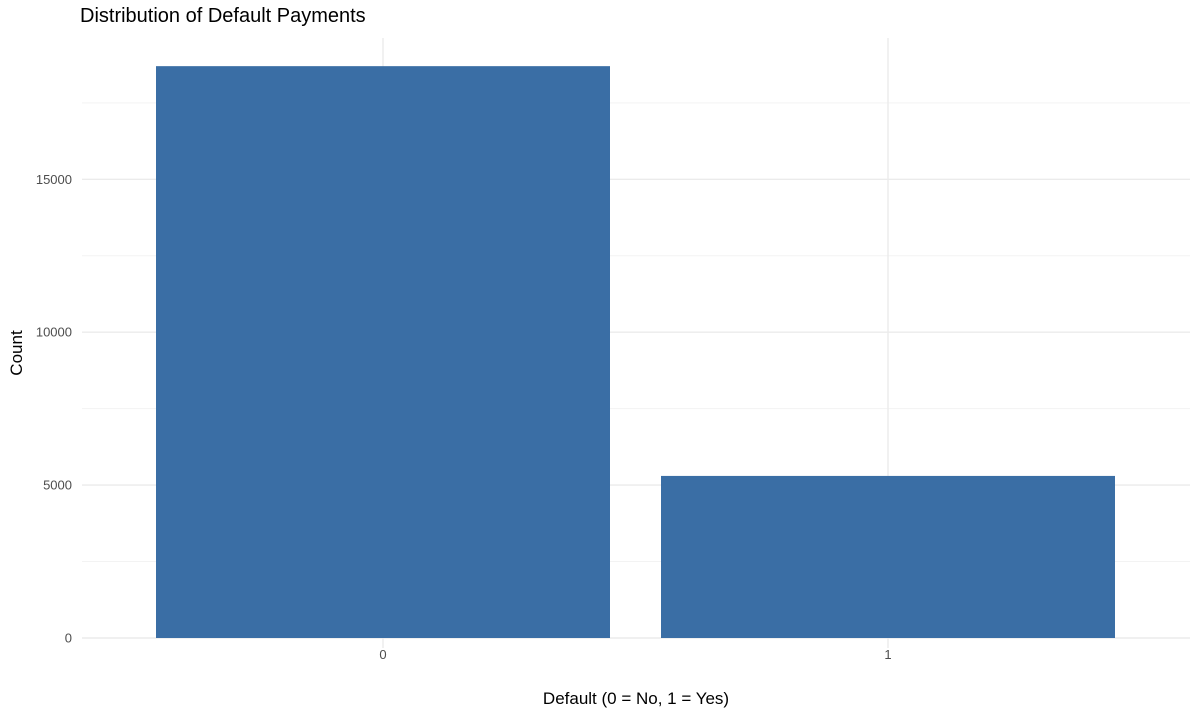 Image resolution: width=1200 pixels, height=720 pixels. Describe the element at coordinates (636, 698) in the screenshot. I see `x-axis-title: Default (0 = No, 1 = Yes)` at that location.